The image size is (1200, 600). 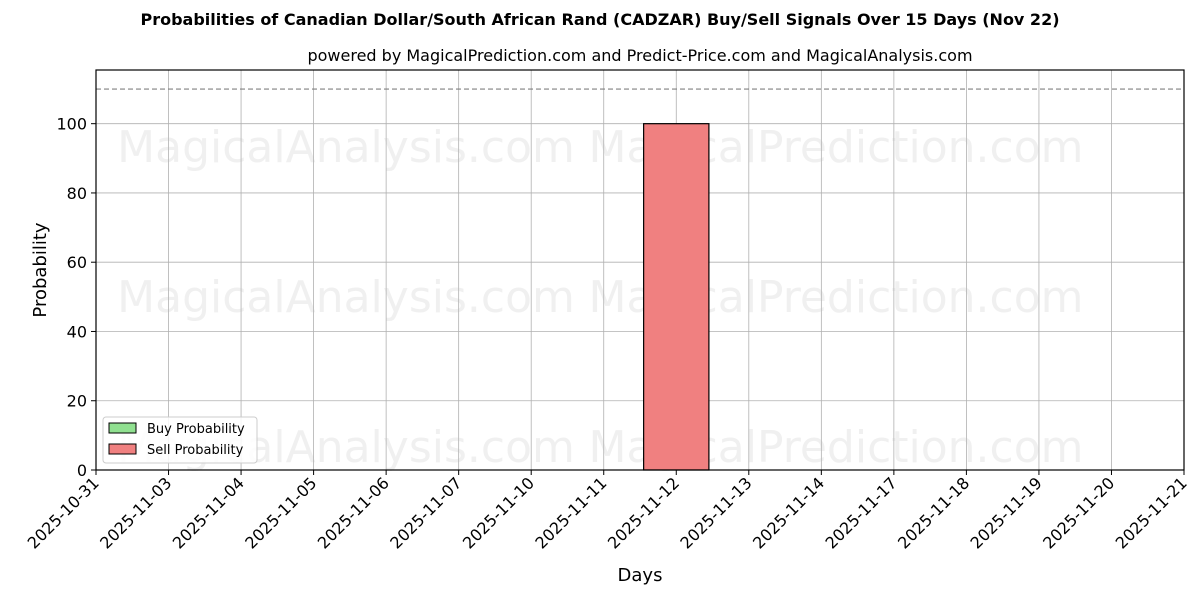 What do you see at coordinates (82, 470) in the screenshot?
I see `y-tick-label: 0` at bounding box center [82, 470].